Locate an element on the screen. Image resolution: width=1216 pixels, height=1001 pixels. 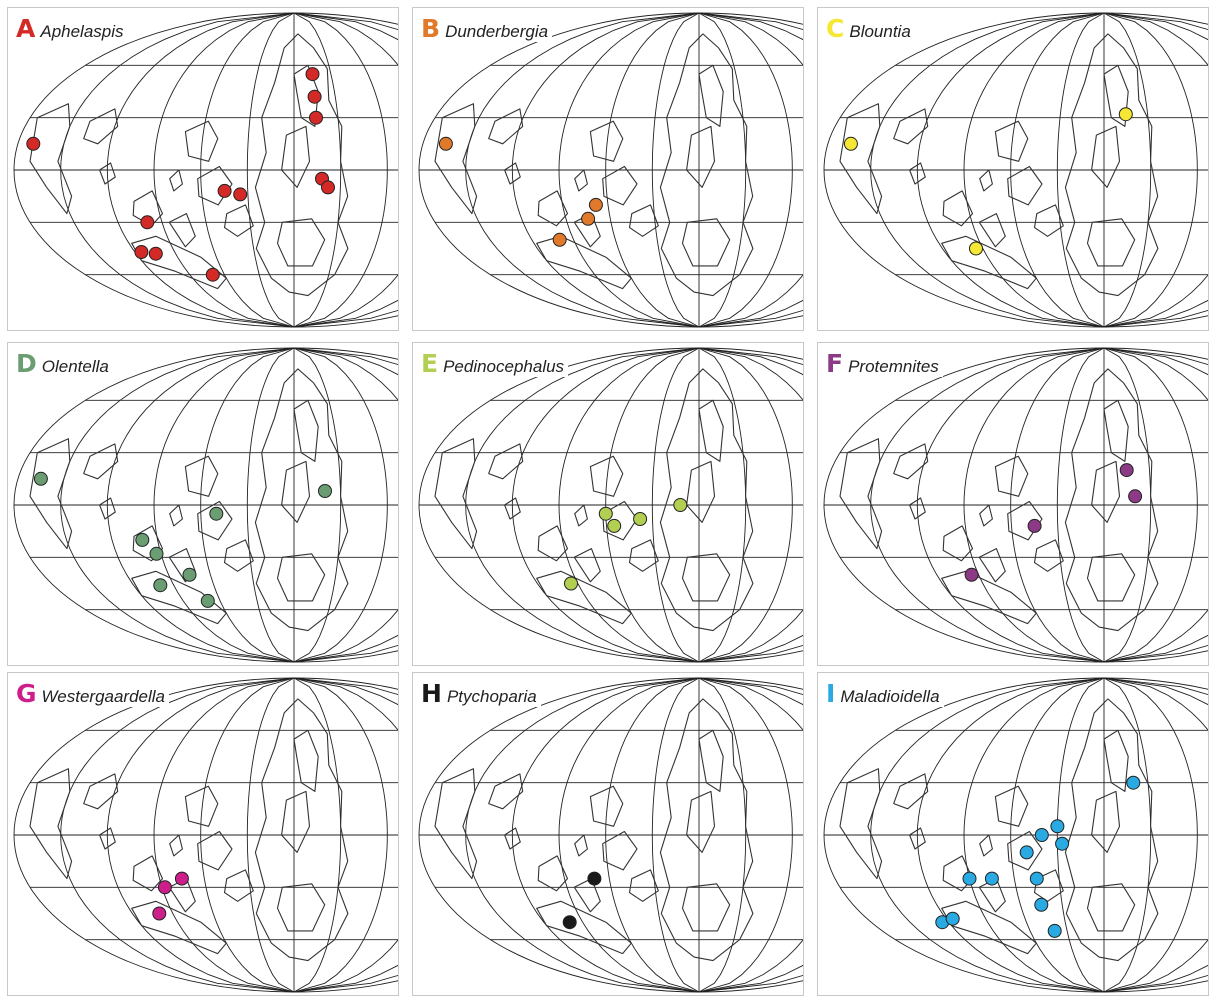
panel-label: I Maladioidella is located at coordinates (885, 694).